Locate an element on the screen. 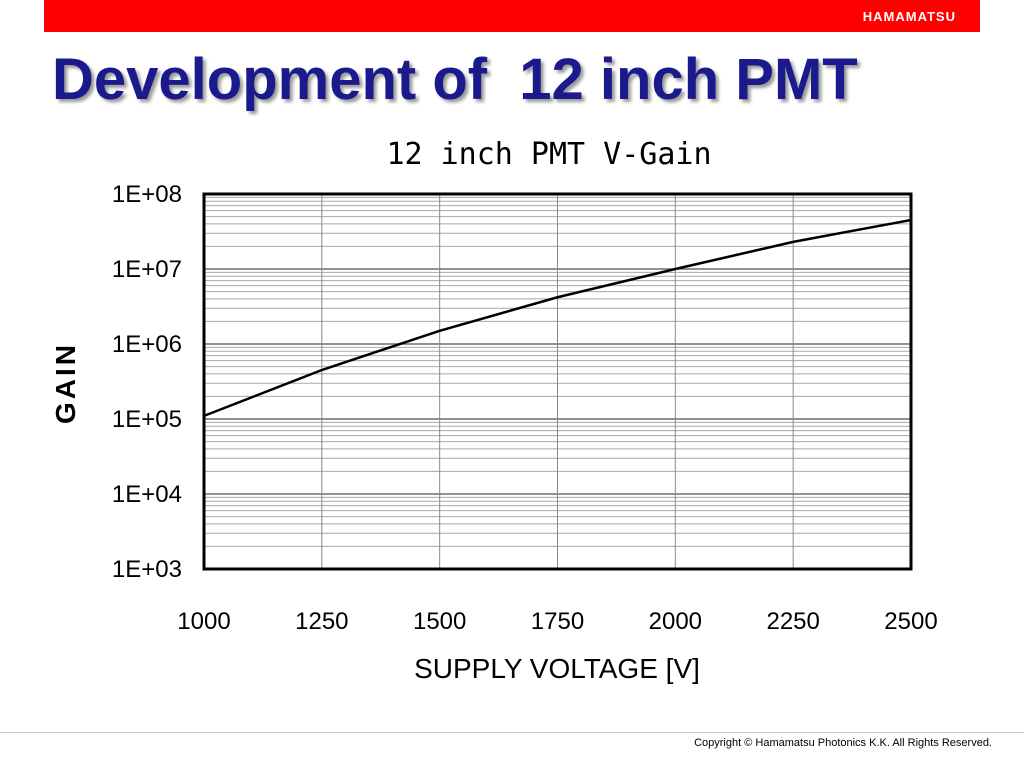  y-tick-label: 1E+04 is located at coordinates (147, 494).